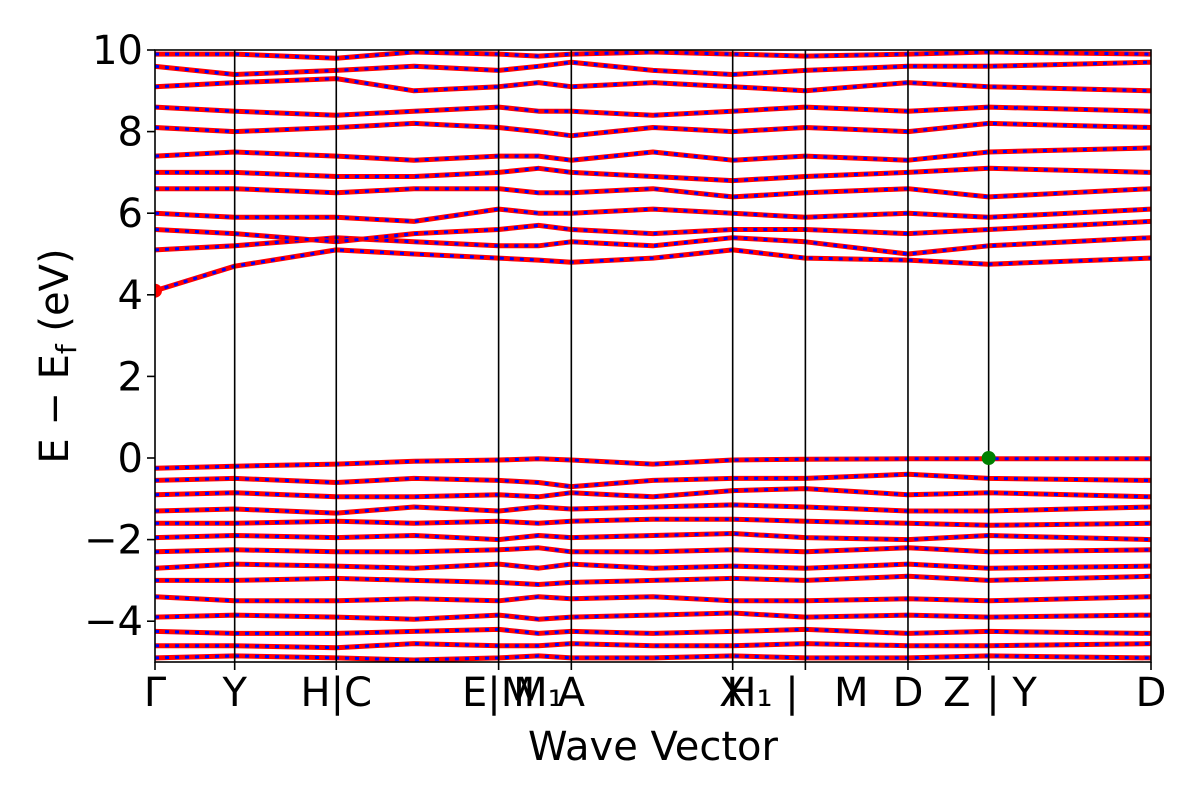 The width and height of the screenshot is (1200, 800). Describe the element at coordinates (117, 51) in the screenshot. I see `y-tick-label: 10` at that location.